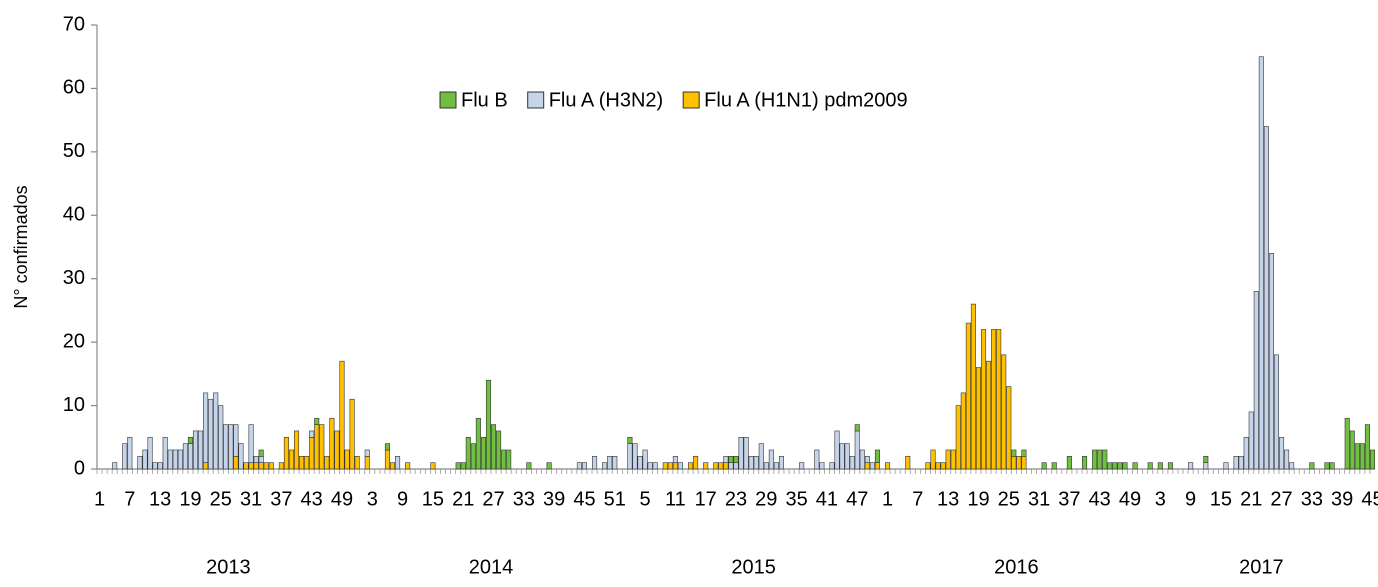  I want to click on x-tick-label: 15, so click(1221, 499).